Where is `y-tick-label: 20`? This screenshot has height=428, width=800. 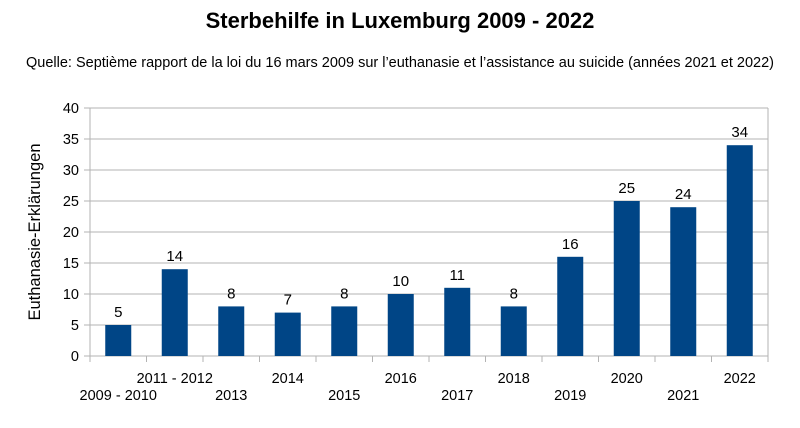
y-tick-label: 20 is located at coordinates (71, 233).